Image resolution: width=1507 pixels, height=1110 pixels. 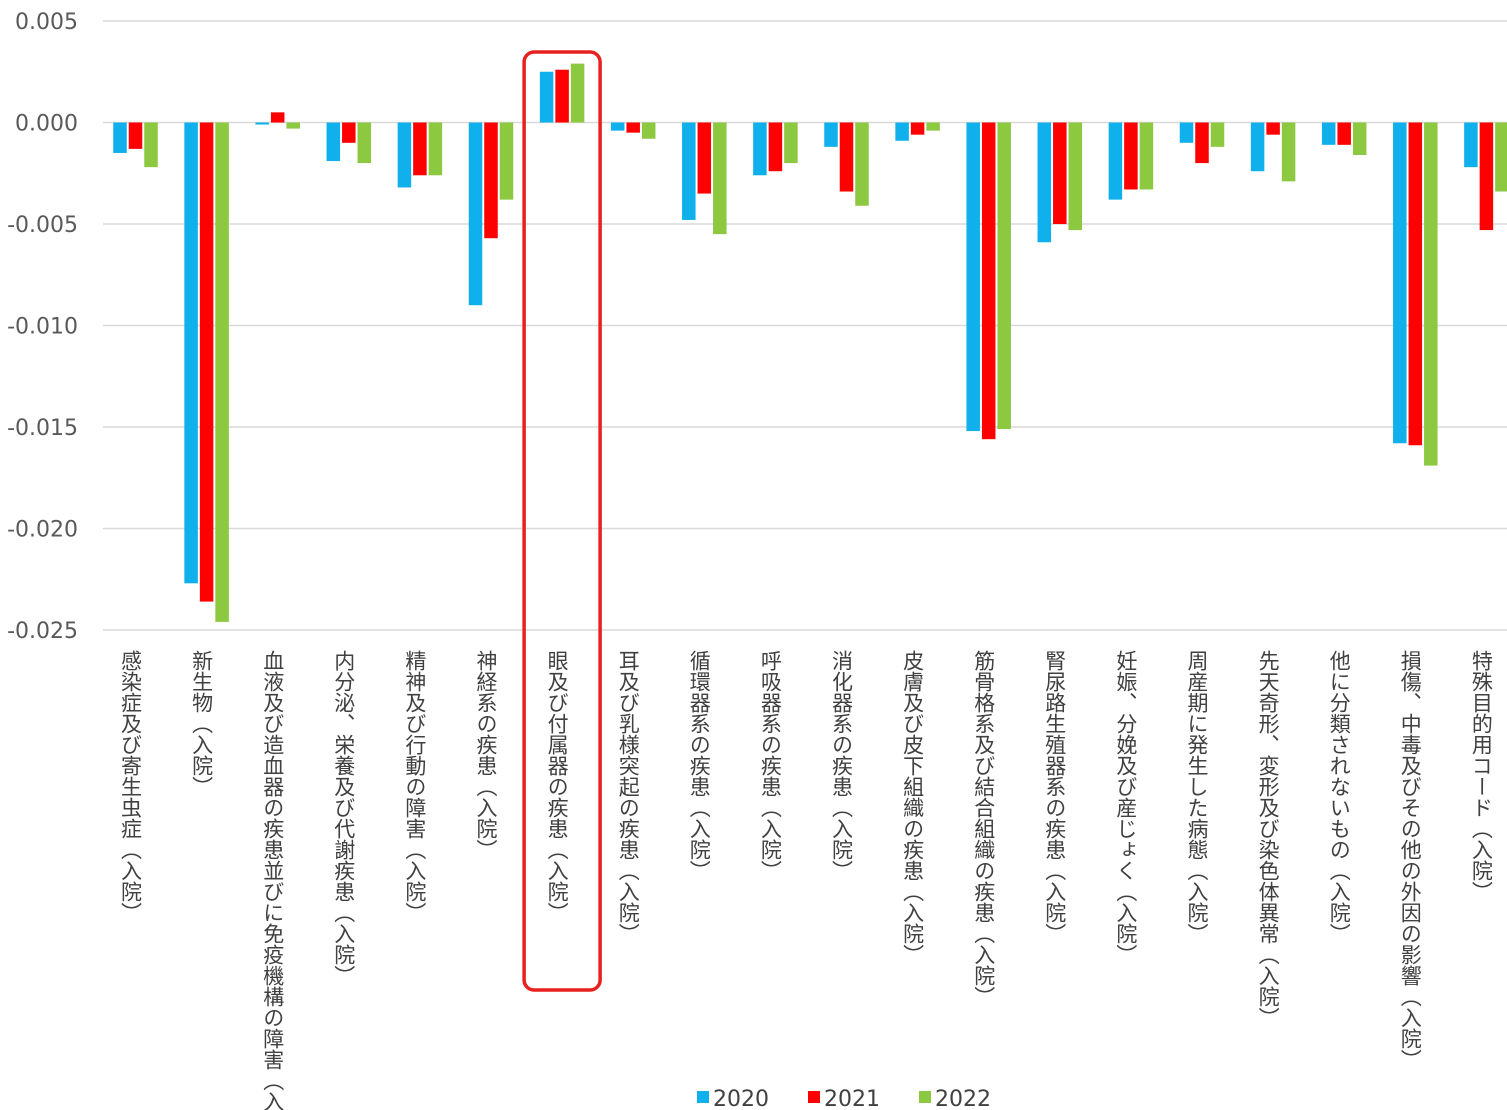 I want to click on category-label: 呼吸器系の疾患（入院）, so click(x=770, y=765).